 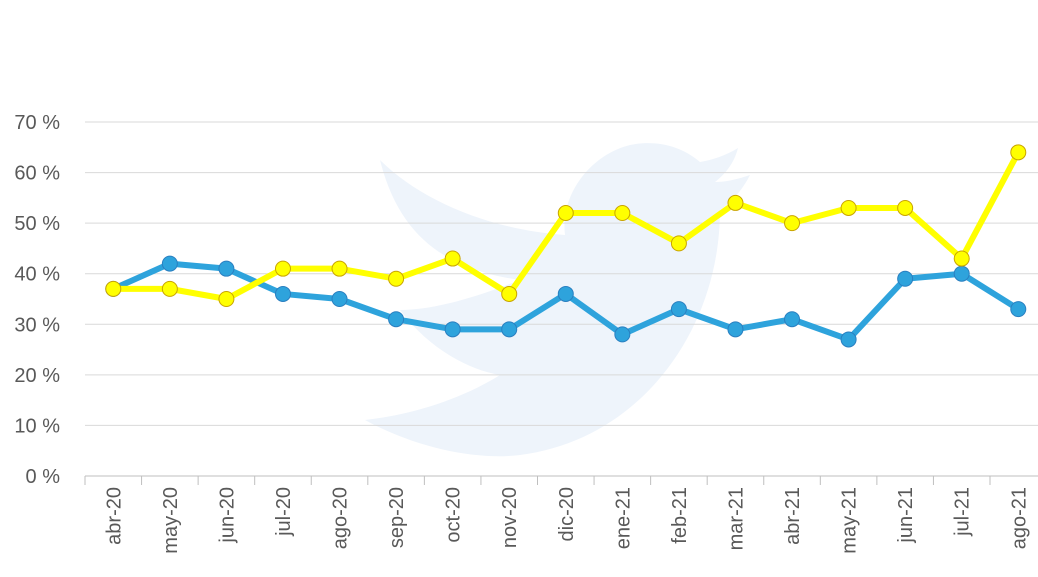 What do you see at coordinates (37, 224) in the screenshot?
I see `y-tick-label: 50 %` at bounding box center [37, 224].